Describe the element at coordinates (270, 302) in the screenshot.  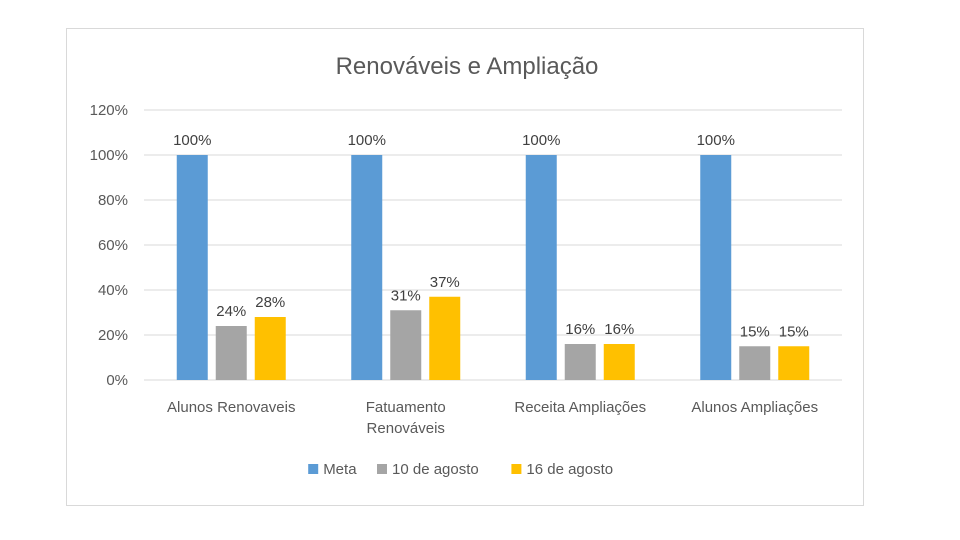
I see `data-label: 28%` at that location.